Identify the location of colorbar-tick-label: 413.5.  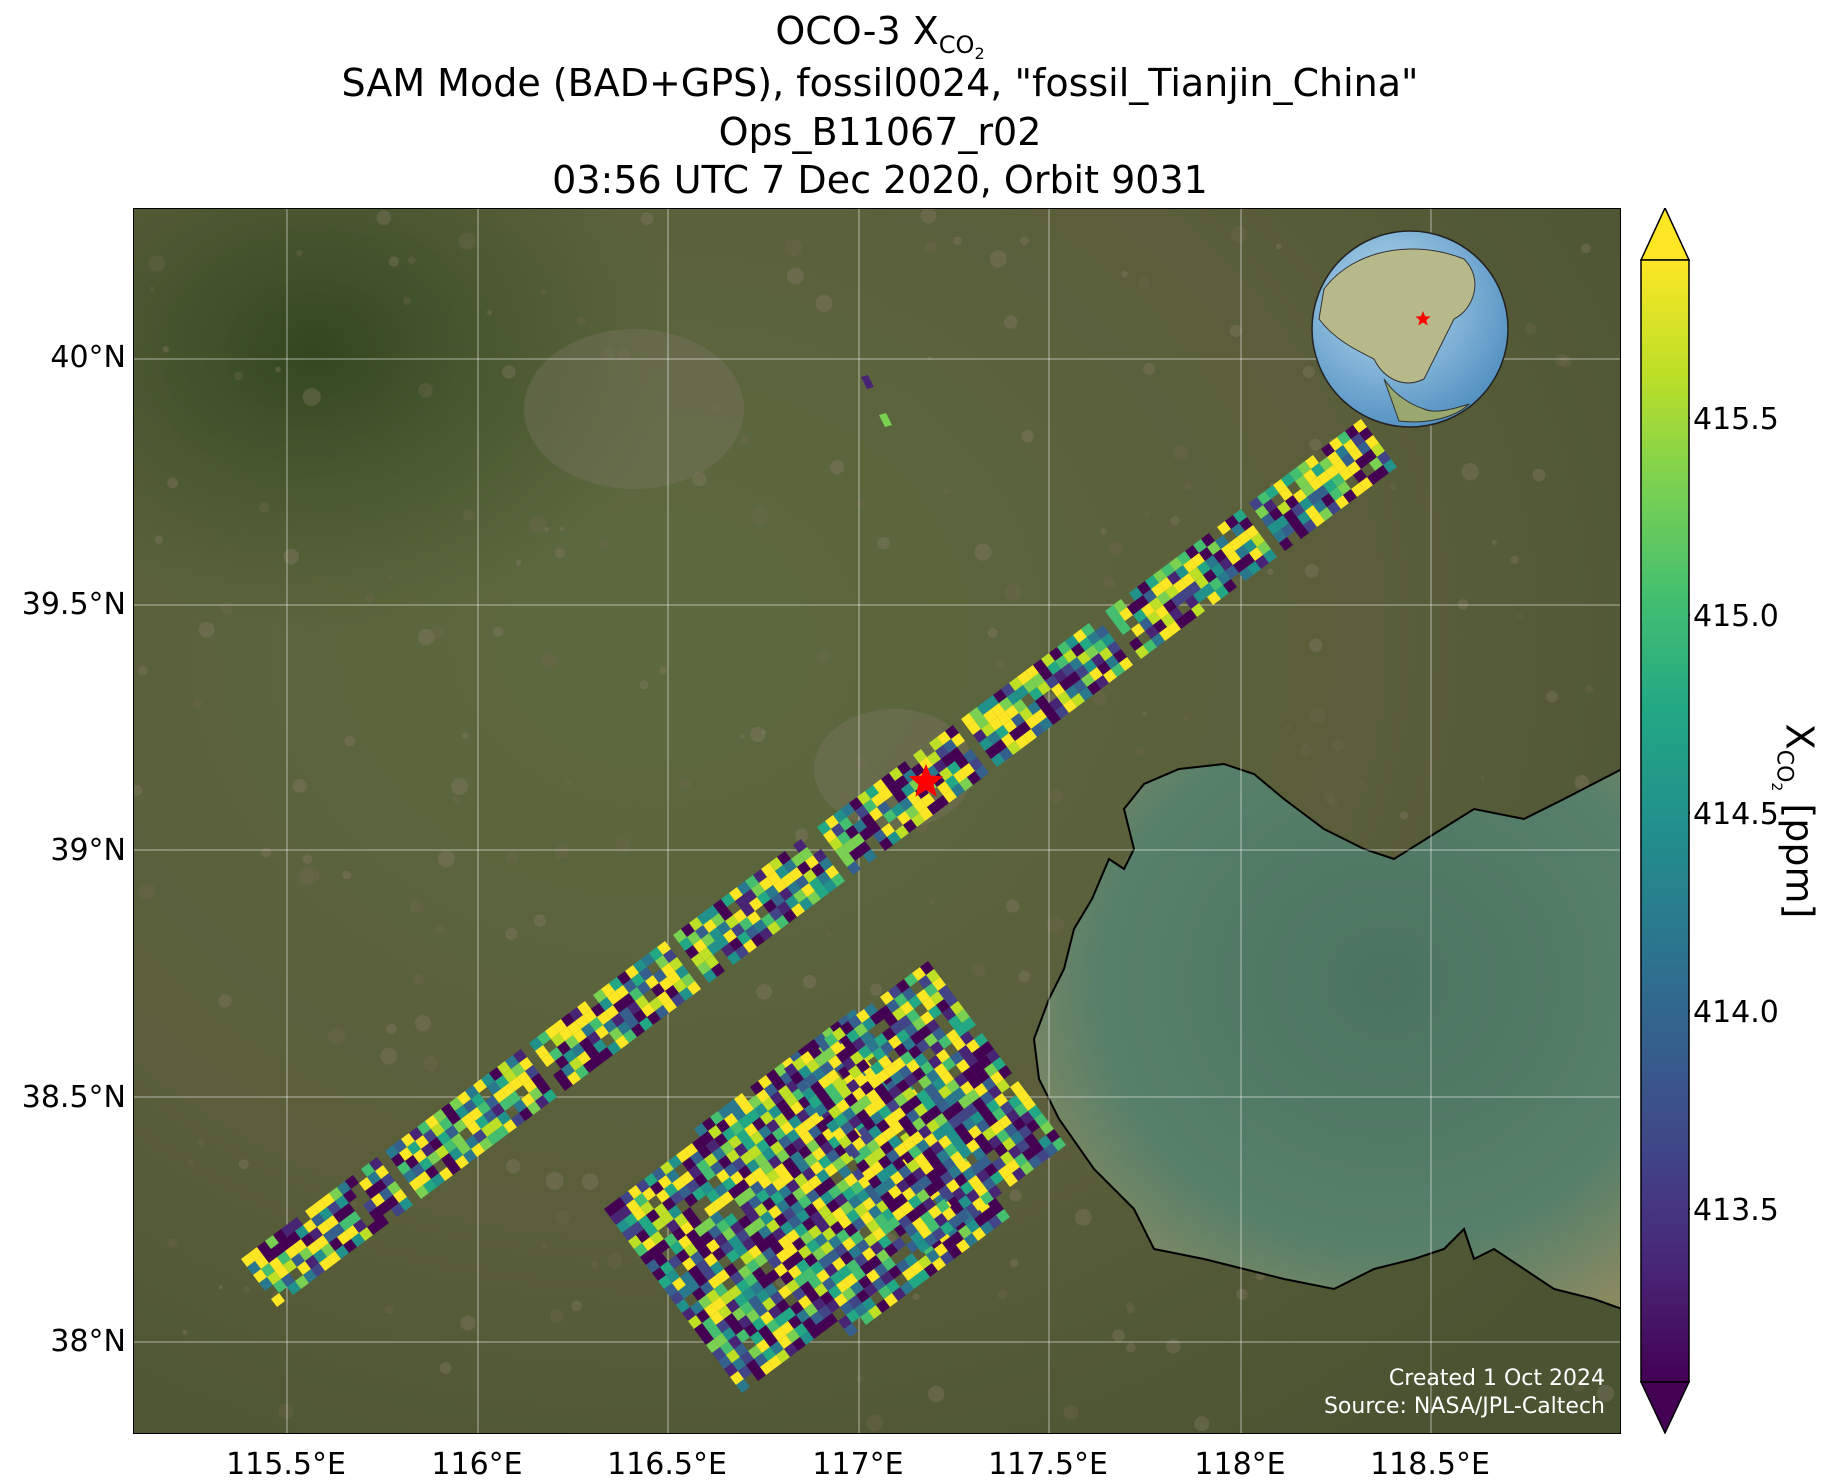
(1736, 1210).